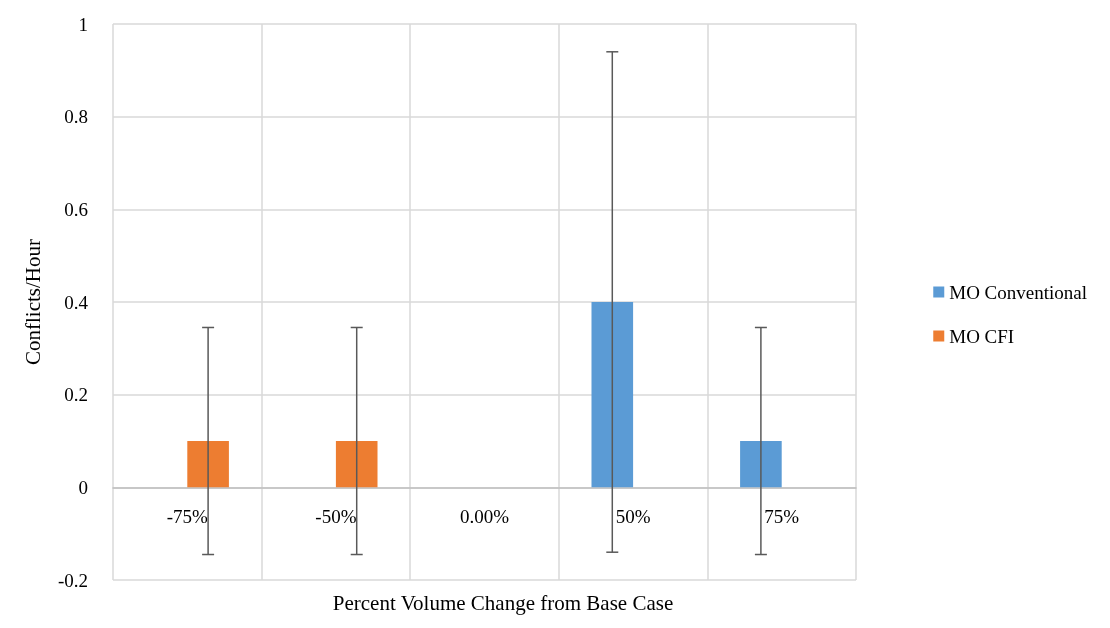 The height and width of the screenshot is (628, 1110). Describe the element at coordinates (83, 487) in the screenshot. I see `y-tick-label: 0` at that location.